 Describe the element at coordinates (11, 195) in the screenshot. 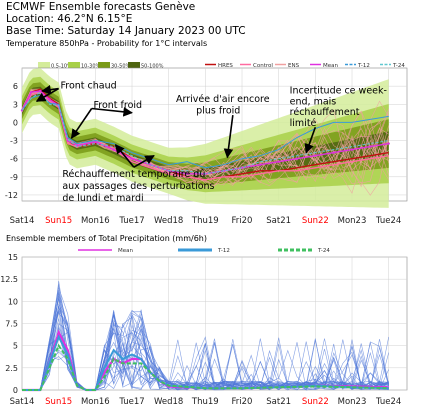

I see `y-tick-label: -12` at that location.